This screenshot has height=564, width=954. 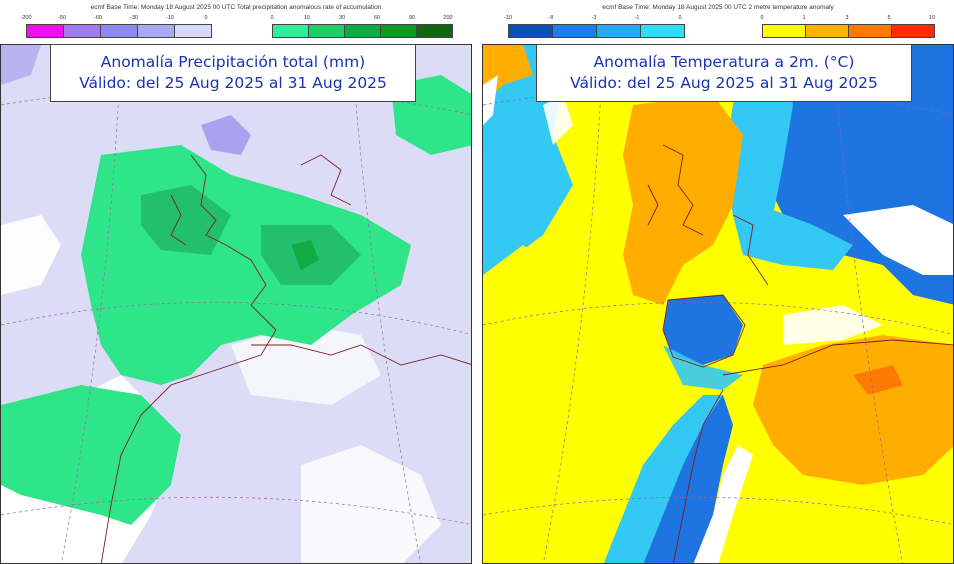 I want to click on precip-negative-color-bar, so click(x=119, y=31).